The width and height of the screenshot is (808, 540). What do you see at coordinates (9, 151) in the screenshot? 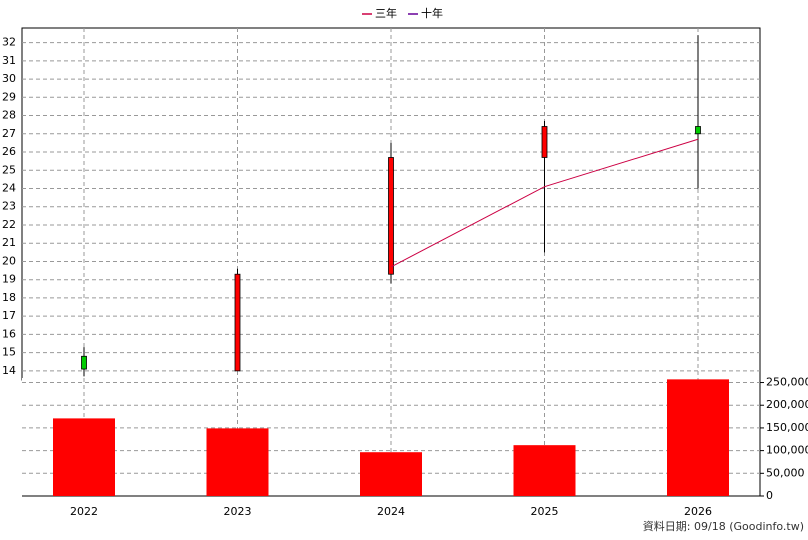
I see `y-tick-label: 26` at bounding box center [9, 151].